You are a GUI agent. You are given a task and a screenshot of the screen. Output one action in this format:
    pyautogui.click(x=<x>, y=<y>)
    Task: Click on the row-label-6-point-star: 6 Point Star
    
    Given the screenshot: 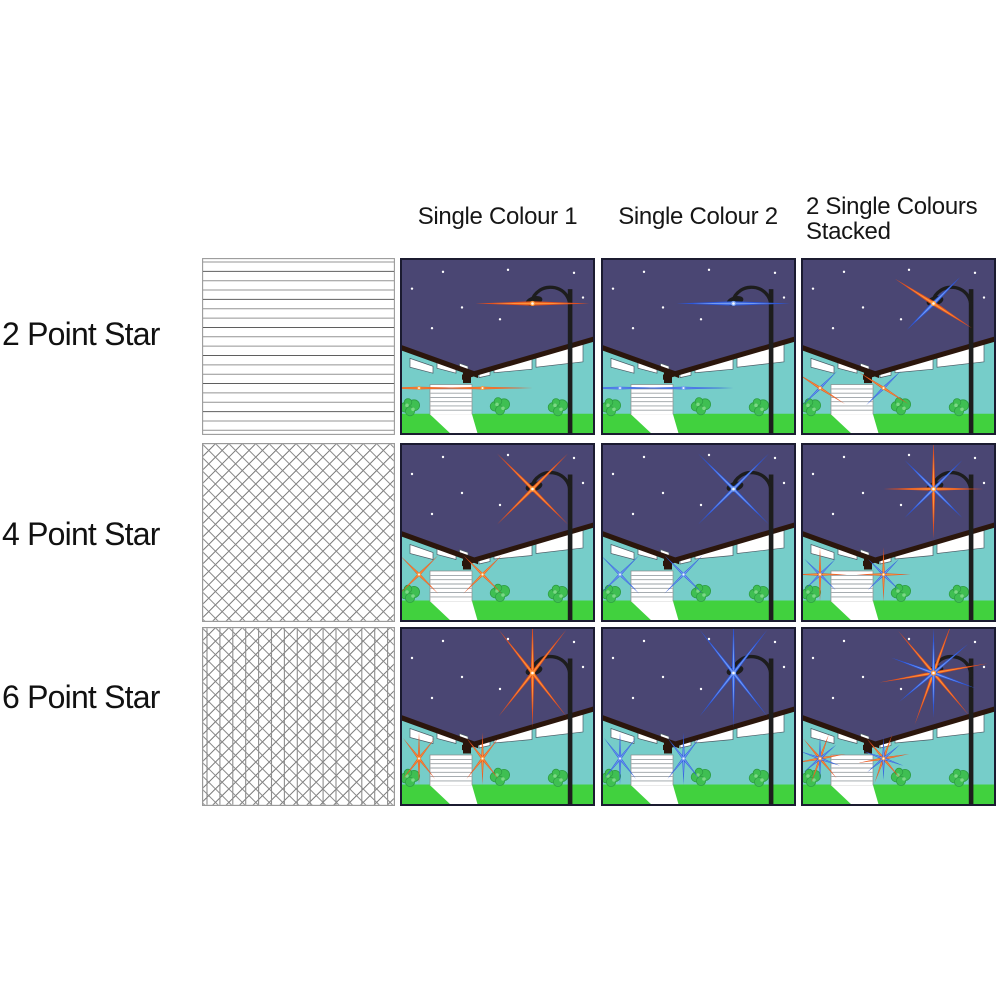 What is the action you would take?
    pyautogui.click(x=81, y=697)
    